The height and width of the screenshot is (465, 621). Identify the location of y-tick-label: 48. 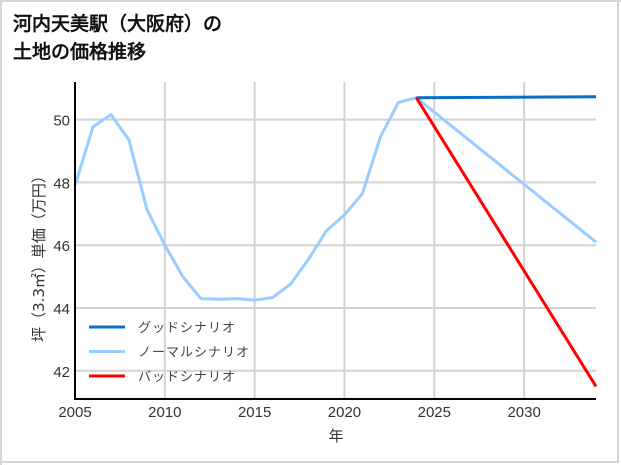
(61, 183).